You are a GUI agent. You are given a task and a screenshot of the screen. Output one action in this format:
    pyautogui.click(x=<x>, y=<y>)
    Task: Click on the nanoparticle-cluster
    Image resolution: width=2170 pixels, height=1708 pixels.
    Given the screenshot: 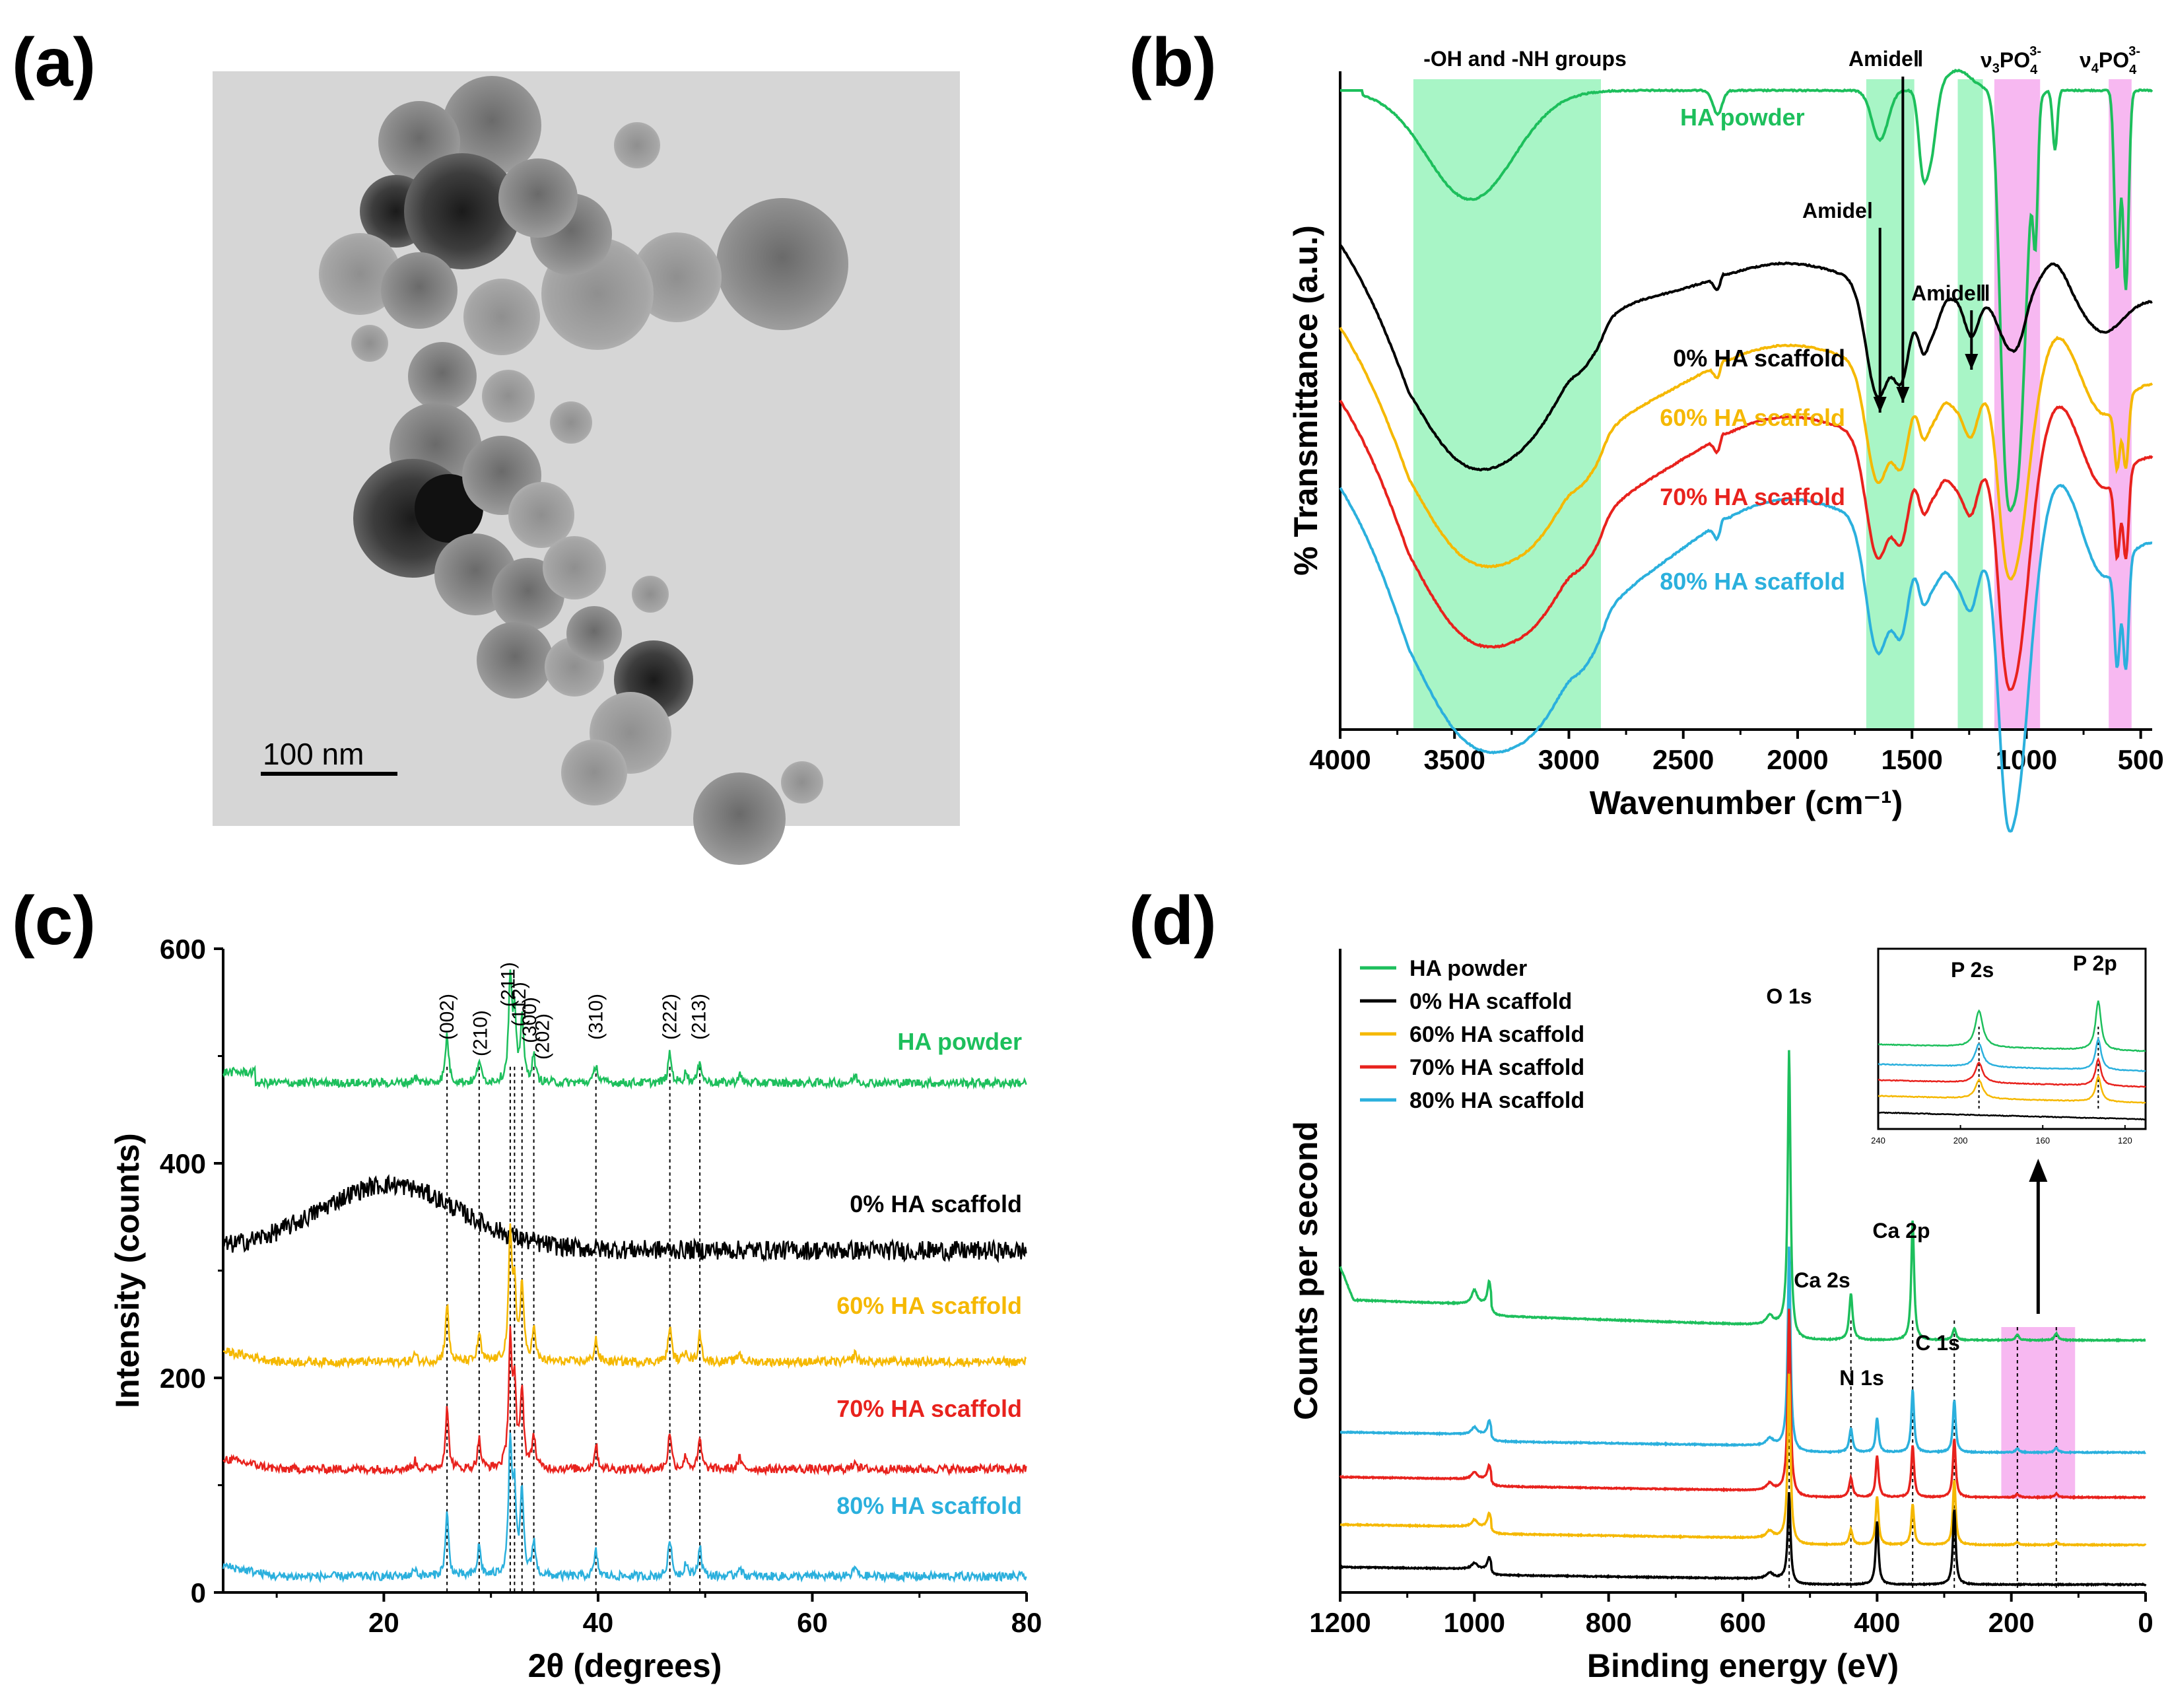 What is the action you would take?
    pyautogui.click(x=584, y=470)
    